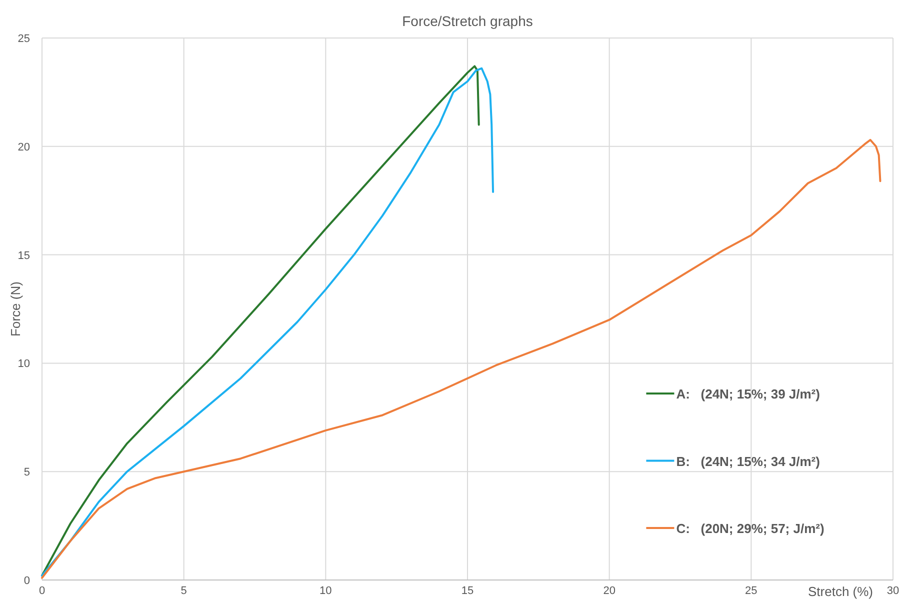 This screenshot has width=909, height=610. Describe the element at coordinates (609, 591) in the screenshot. I see `x-tick-label: 20` at that location.